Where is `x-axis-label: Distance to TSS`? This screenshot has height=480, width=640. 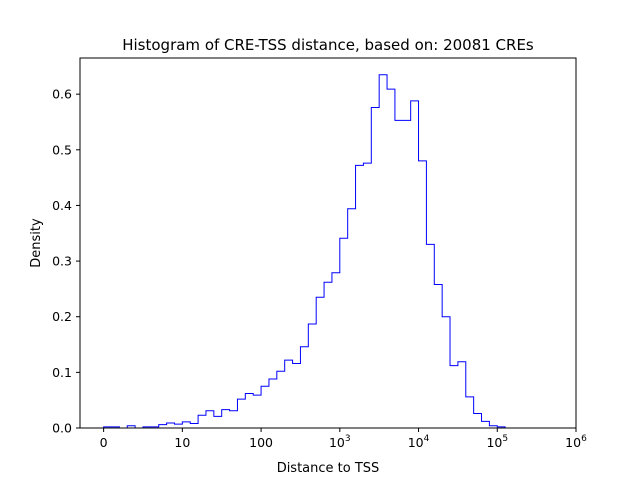
x-axis-label: Distance to TSS is located at coordinates (328, 468).